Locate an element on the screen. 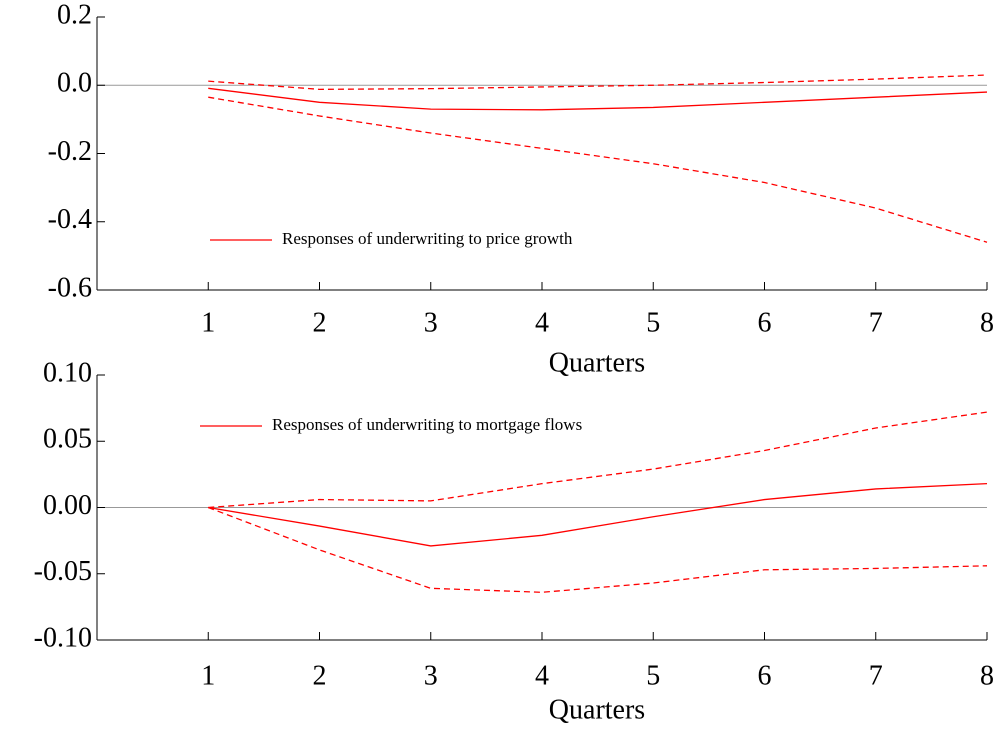 This screenshot has width=1002, height=736. y-tick-label: -0.2 is located at coordinates (70, 151).